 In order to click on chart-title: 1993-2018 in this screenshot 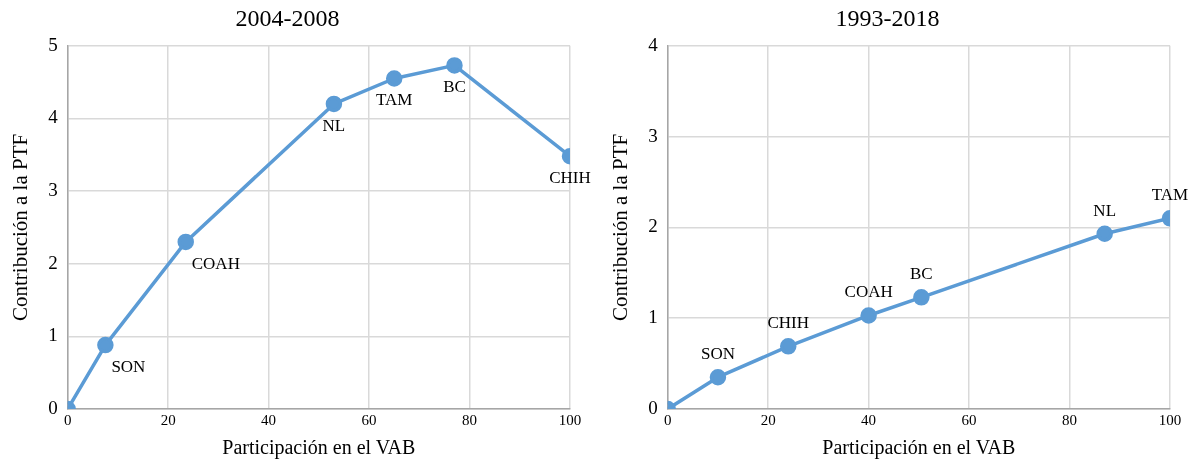, I will do `click(887, 17)`.